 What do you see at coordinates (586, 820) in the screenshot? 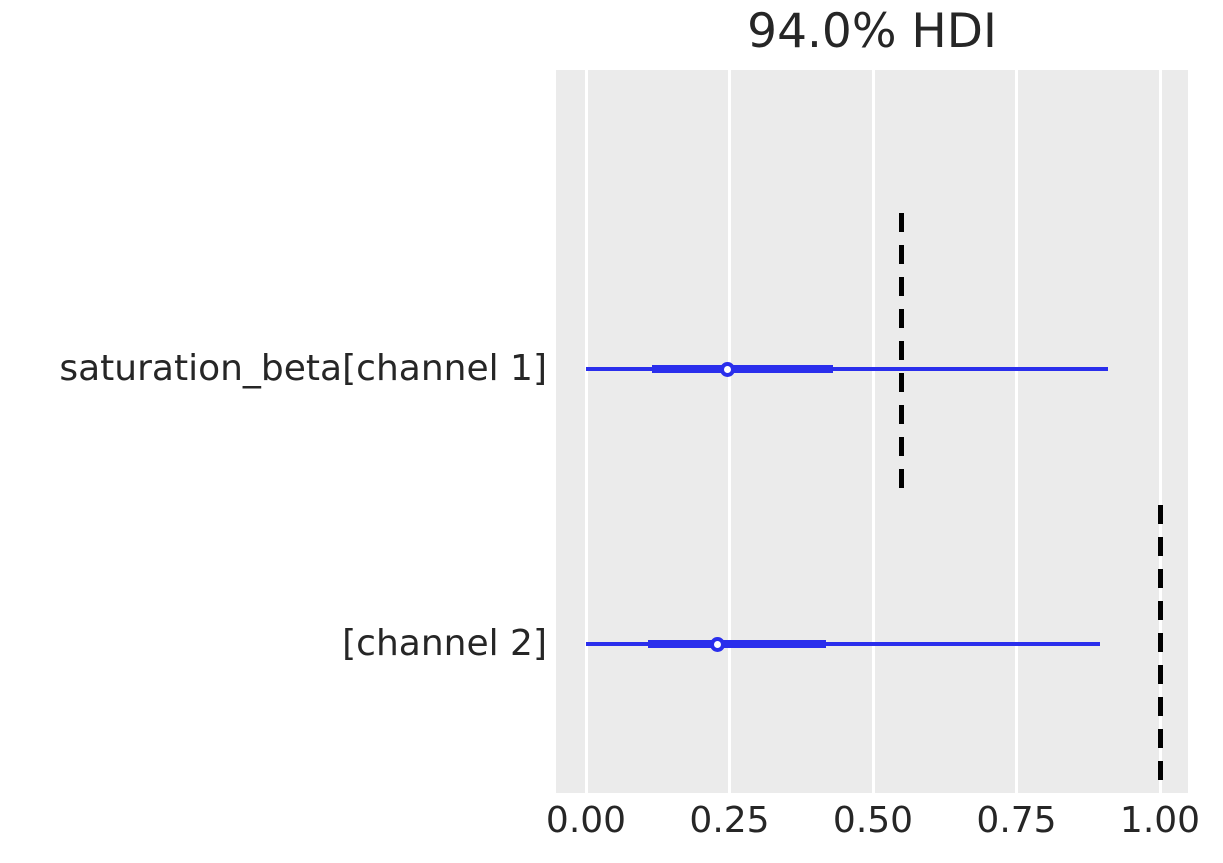
I see `x-axis-tick-label: 0.00` at bounding box center [586, 820].